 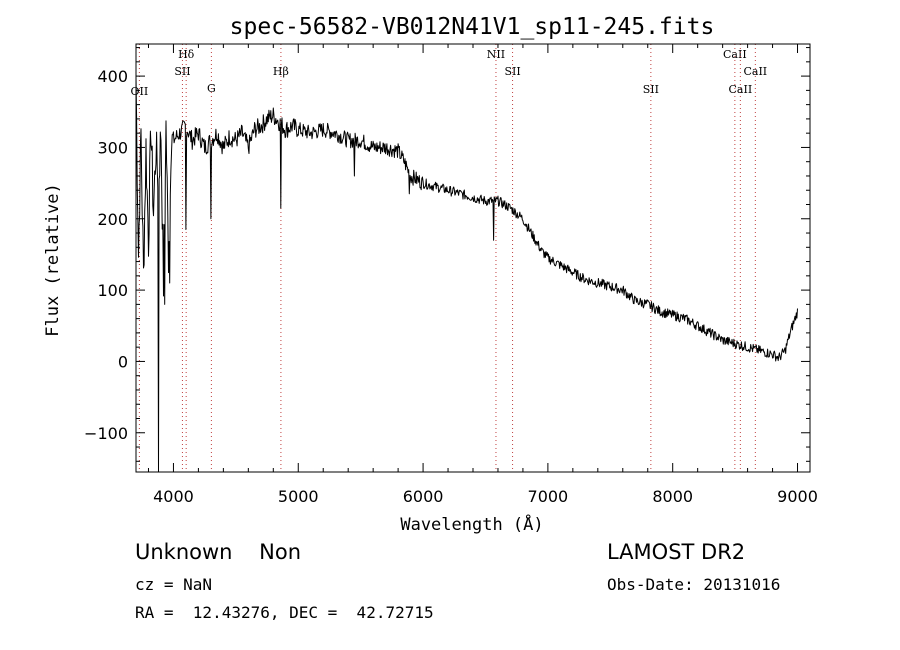 What do you see at coordinates (496, 54) in the screenshot?
I see `line-marker-label-5: NII` at bounding box center [496, 54].